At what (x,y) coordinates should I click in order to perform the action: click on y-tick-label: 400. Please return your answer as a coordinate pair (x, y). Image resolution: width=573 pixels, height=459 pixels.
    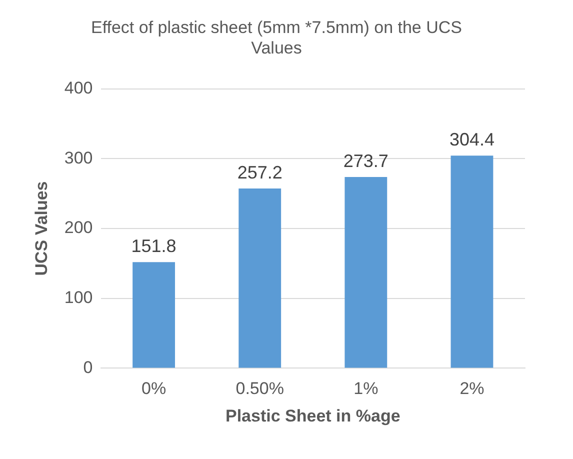
    Looking at the image, I should click on (78, 88).